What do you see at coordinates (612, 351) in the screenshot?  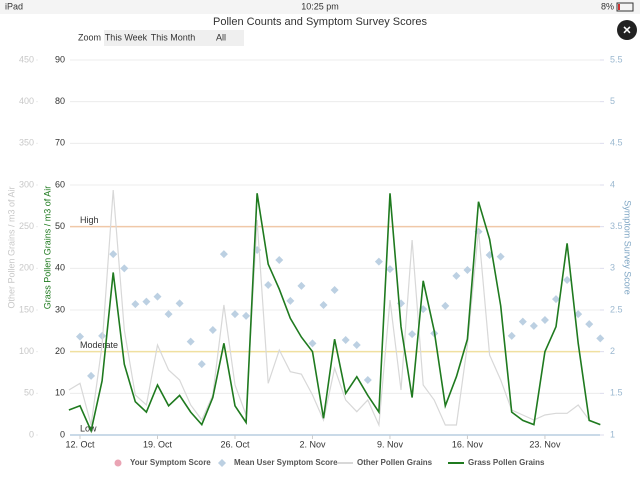 I see `y2-tick-label: 2` at bounding box center [612, 351].